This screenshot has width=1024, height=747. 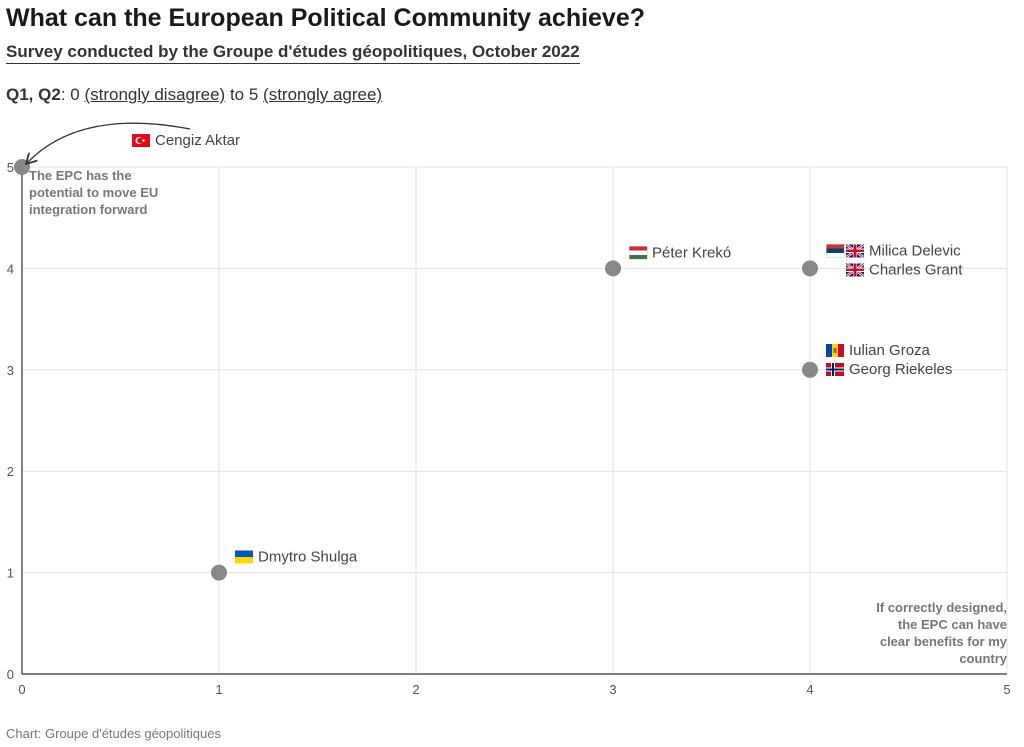 What do you see at coordinates (10, 471) in the screenshot?
I see `y-tick-label: 2` at bounding box center [10, 471].